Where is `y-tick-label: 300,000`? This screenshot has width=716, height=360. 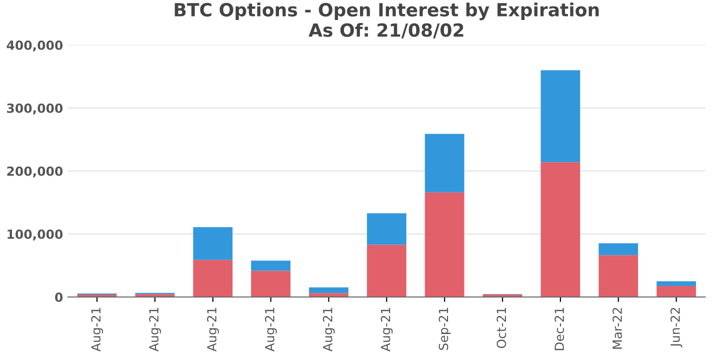 y-tick-label: 300,000 is located at coordinates (35, 109).